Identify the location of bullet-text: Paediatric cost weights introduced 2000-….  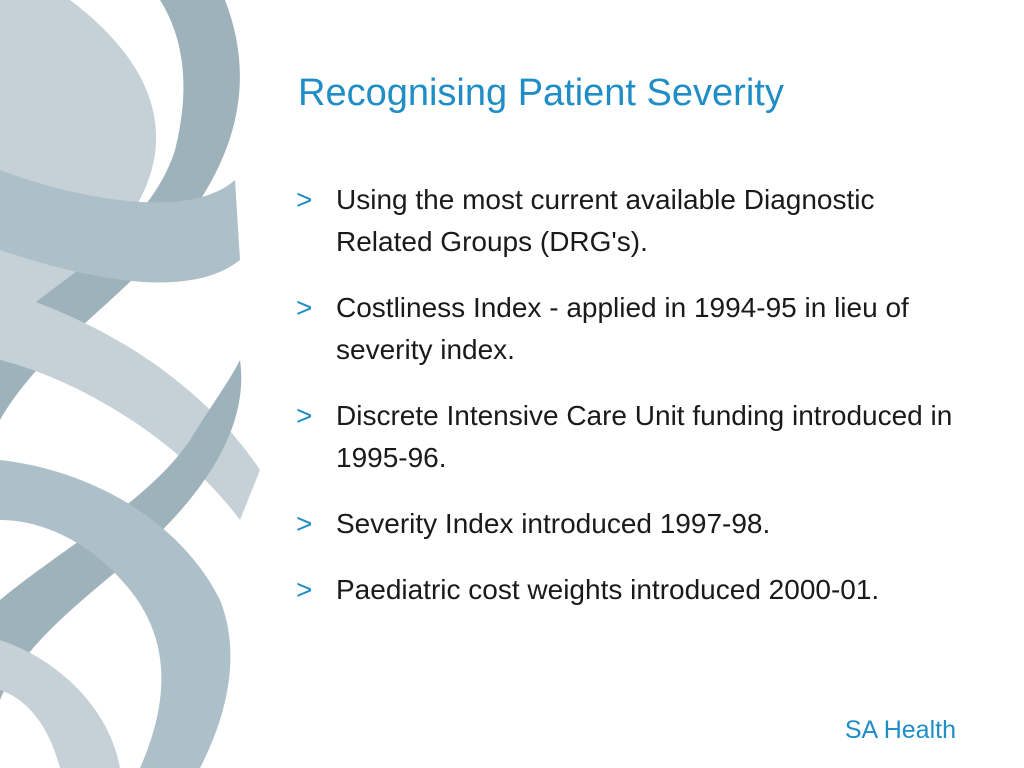
(608, 589).